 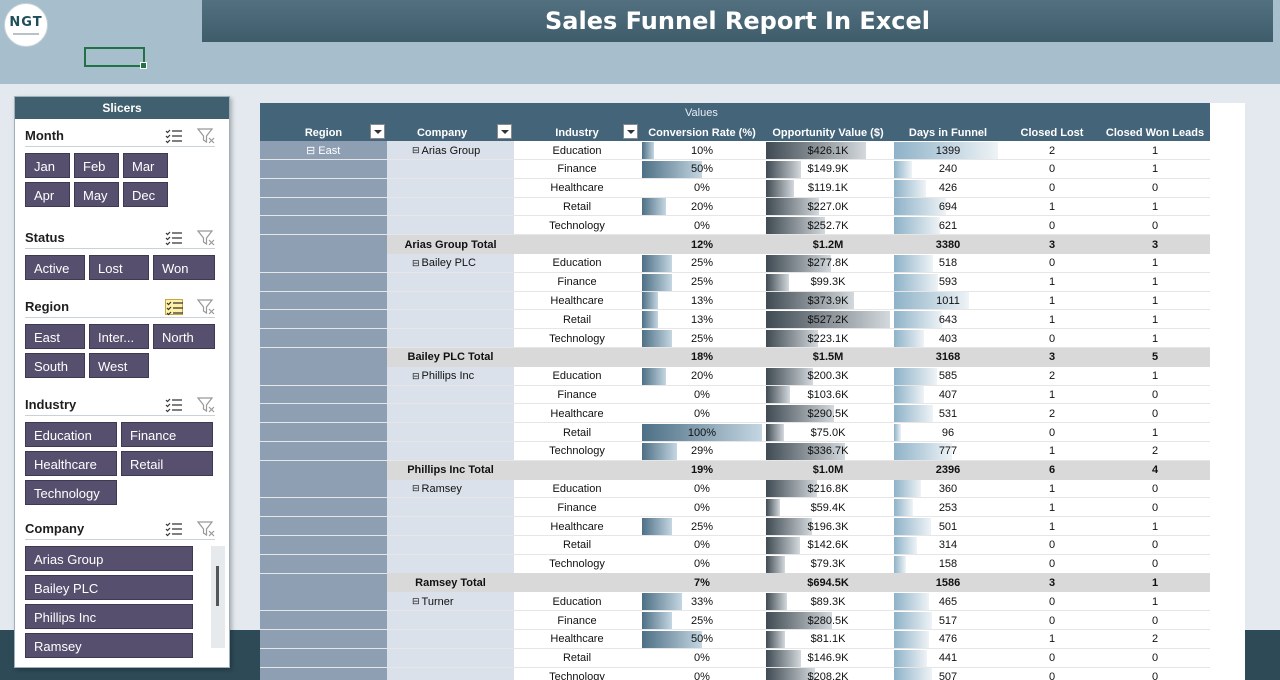 What do you see at coordinates (735, 602) in the screenshot?
I see `pivot-row: Turner Education 33% $89.3K 465 0 1` at bounding box center [735, 602].